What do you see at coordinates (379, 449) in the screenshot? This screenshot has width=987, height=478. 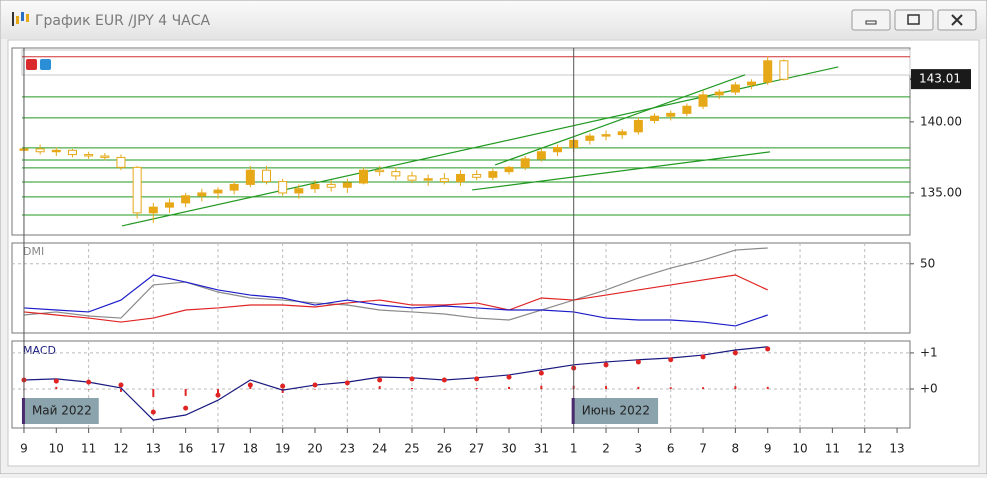 I see `x-tick-label: 24` at bounding box center [379, 449].